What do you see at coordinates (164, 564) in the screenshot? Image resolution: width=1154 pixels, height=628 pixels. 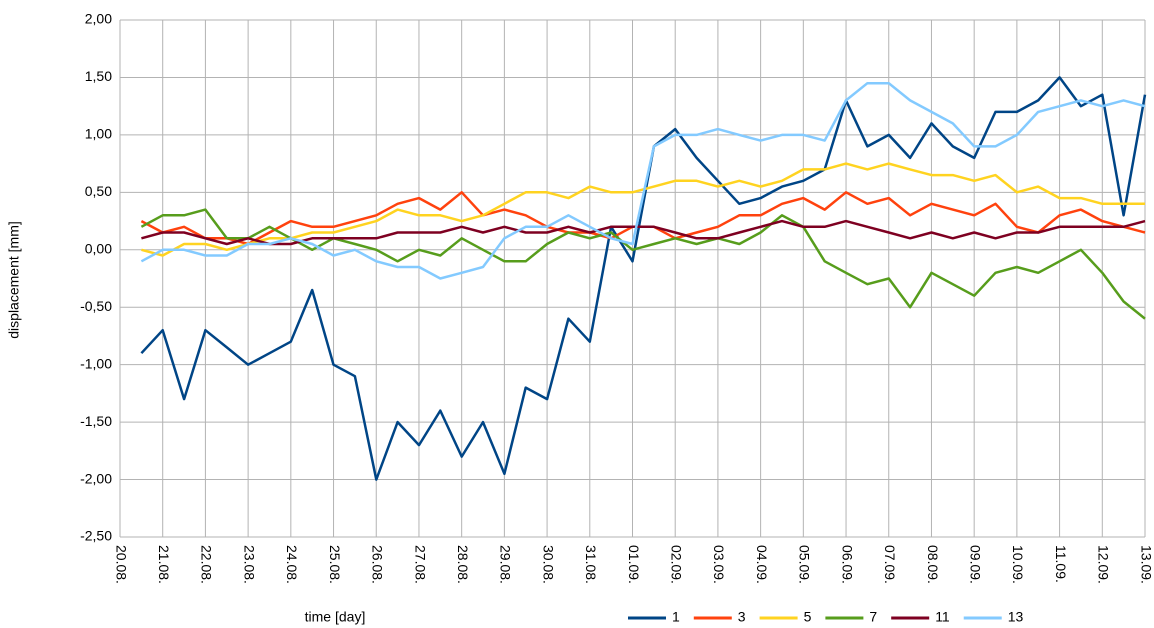 I see `x-tick-label: 21.08.` at bounding box center [164, 564].